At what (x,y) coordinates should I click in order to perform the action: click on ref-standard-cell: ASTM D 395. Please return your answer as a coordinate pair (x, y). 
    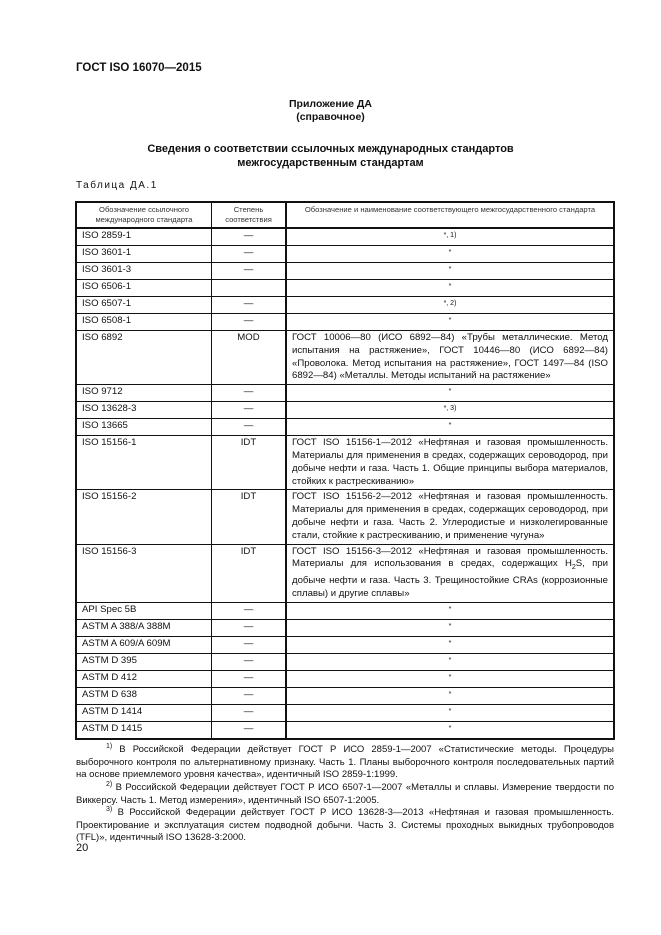
    Looking at the image, I should click on (143, 661).